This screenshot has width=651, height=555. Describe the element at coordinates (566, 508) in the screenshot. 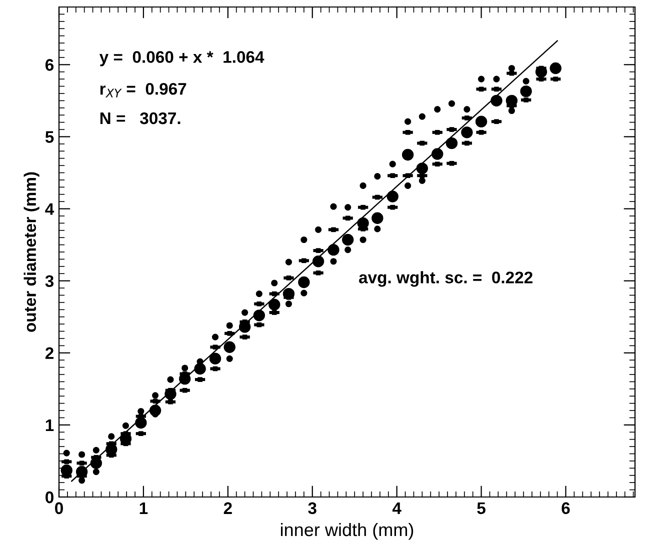

I see `x-tick-label: 6` at that location.